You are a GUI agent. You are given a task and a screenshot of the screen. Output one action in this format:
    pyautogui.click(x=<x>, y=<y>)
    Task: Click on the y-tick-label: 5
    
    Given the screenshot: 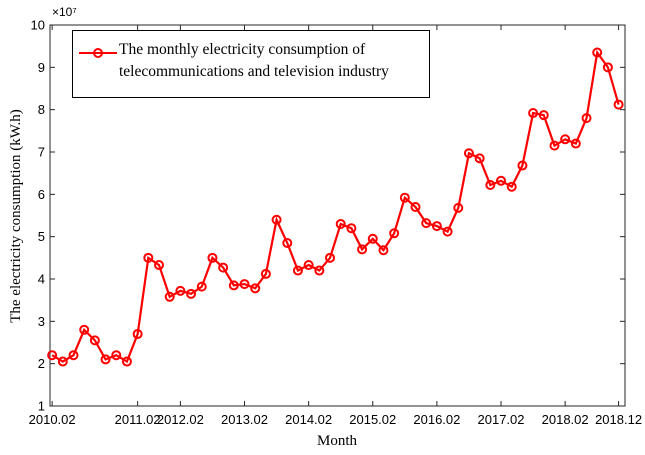 What is the action you would take?
    pyautogui.click(x=41, y=236)
    